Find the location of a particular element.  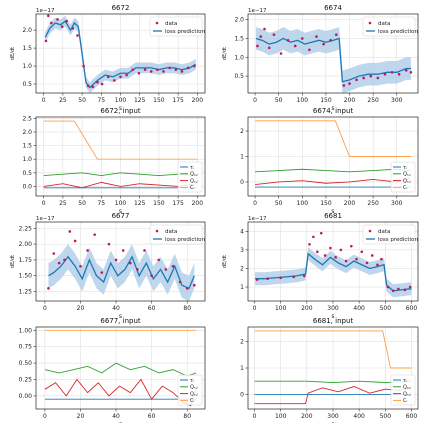

legend-label: loss prediction is located at coordinates (185, 240).